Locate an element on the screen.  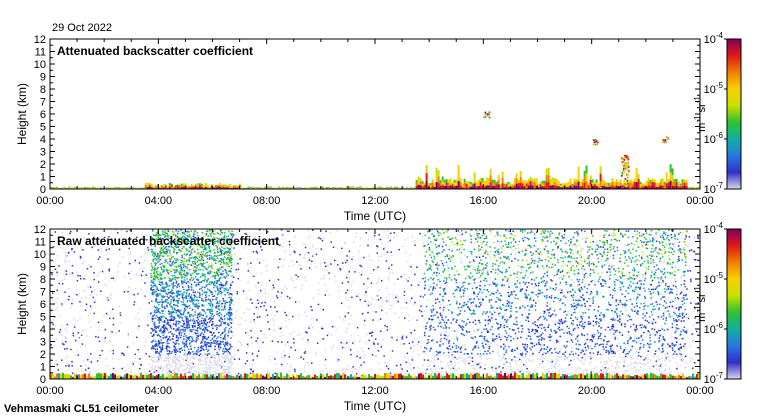
feature-cloud-patch is located at coordinates (595, 142).